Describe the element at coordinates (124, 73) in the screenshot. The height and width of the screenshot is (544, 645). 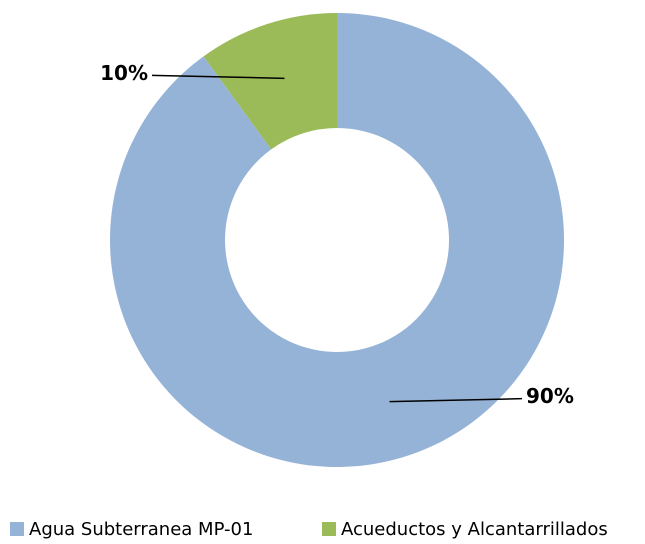
I see `value-label: 10%` at that location.